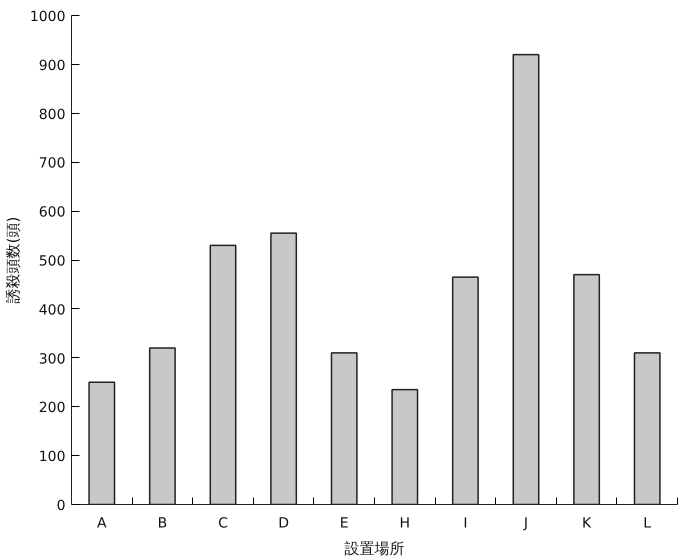  I want to click on x-tick-label: C, so click(223, 524).